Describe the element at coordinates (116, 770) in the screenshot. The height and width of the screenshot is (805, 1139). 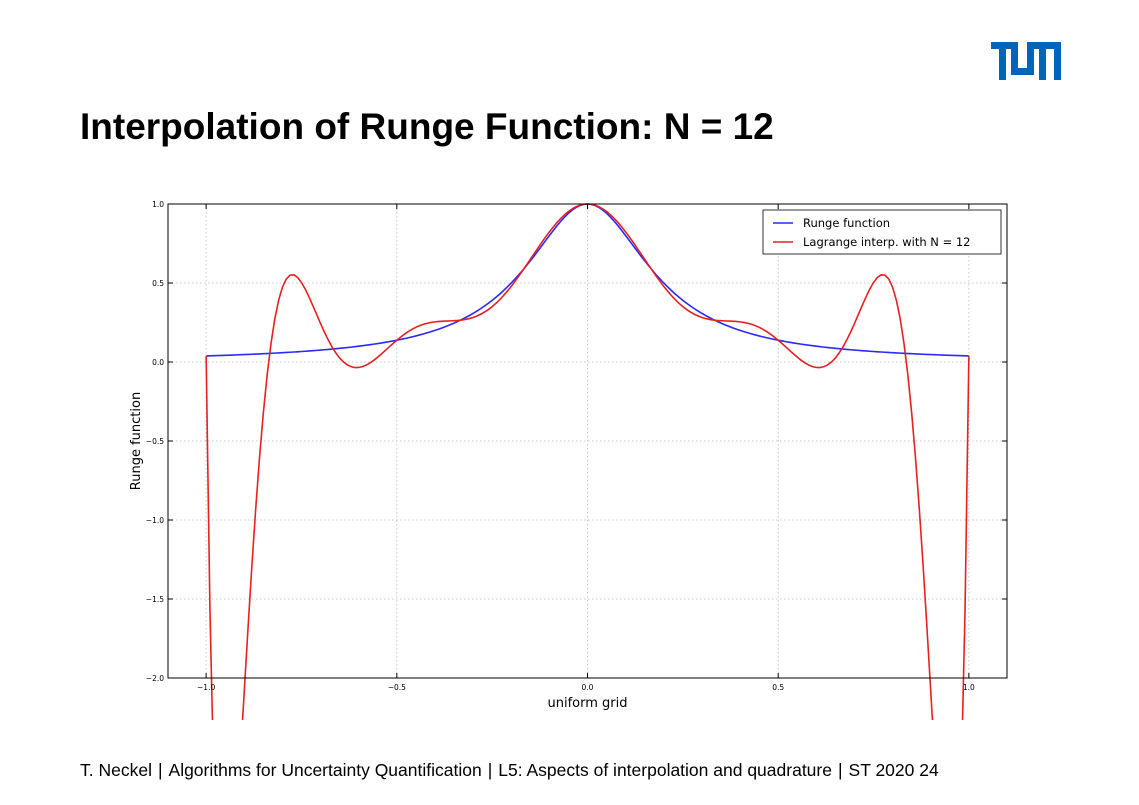
I see `footer-author: T. Neckel` at that location.